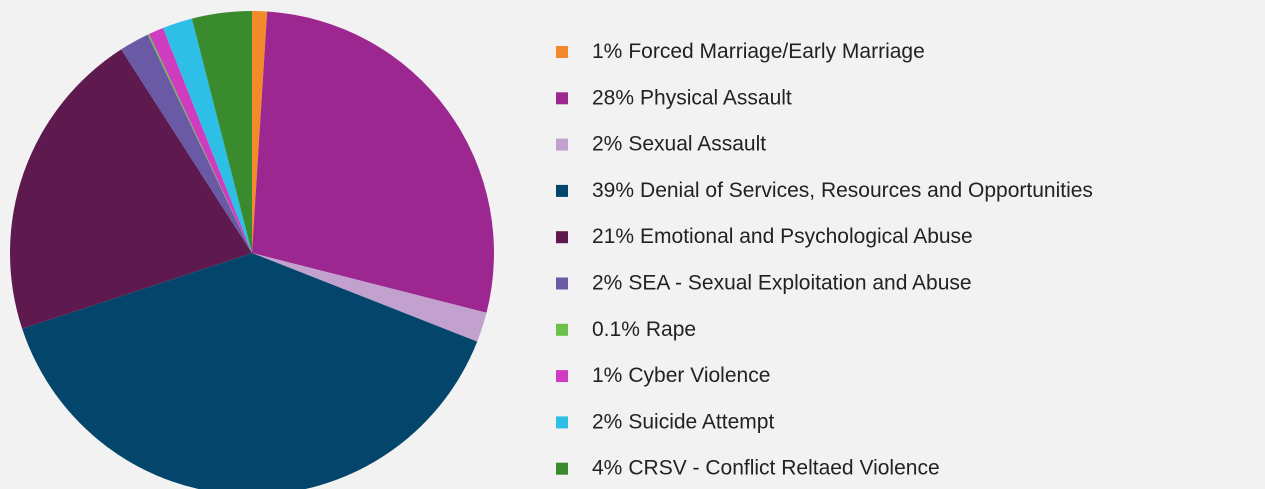  I want to click on legend-label: 4% CRSV - Conflict Reltaed Violence, so click(766, 467).